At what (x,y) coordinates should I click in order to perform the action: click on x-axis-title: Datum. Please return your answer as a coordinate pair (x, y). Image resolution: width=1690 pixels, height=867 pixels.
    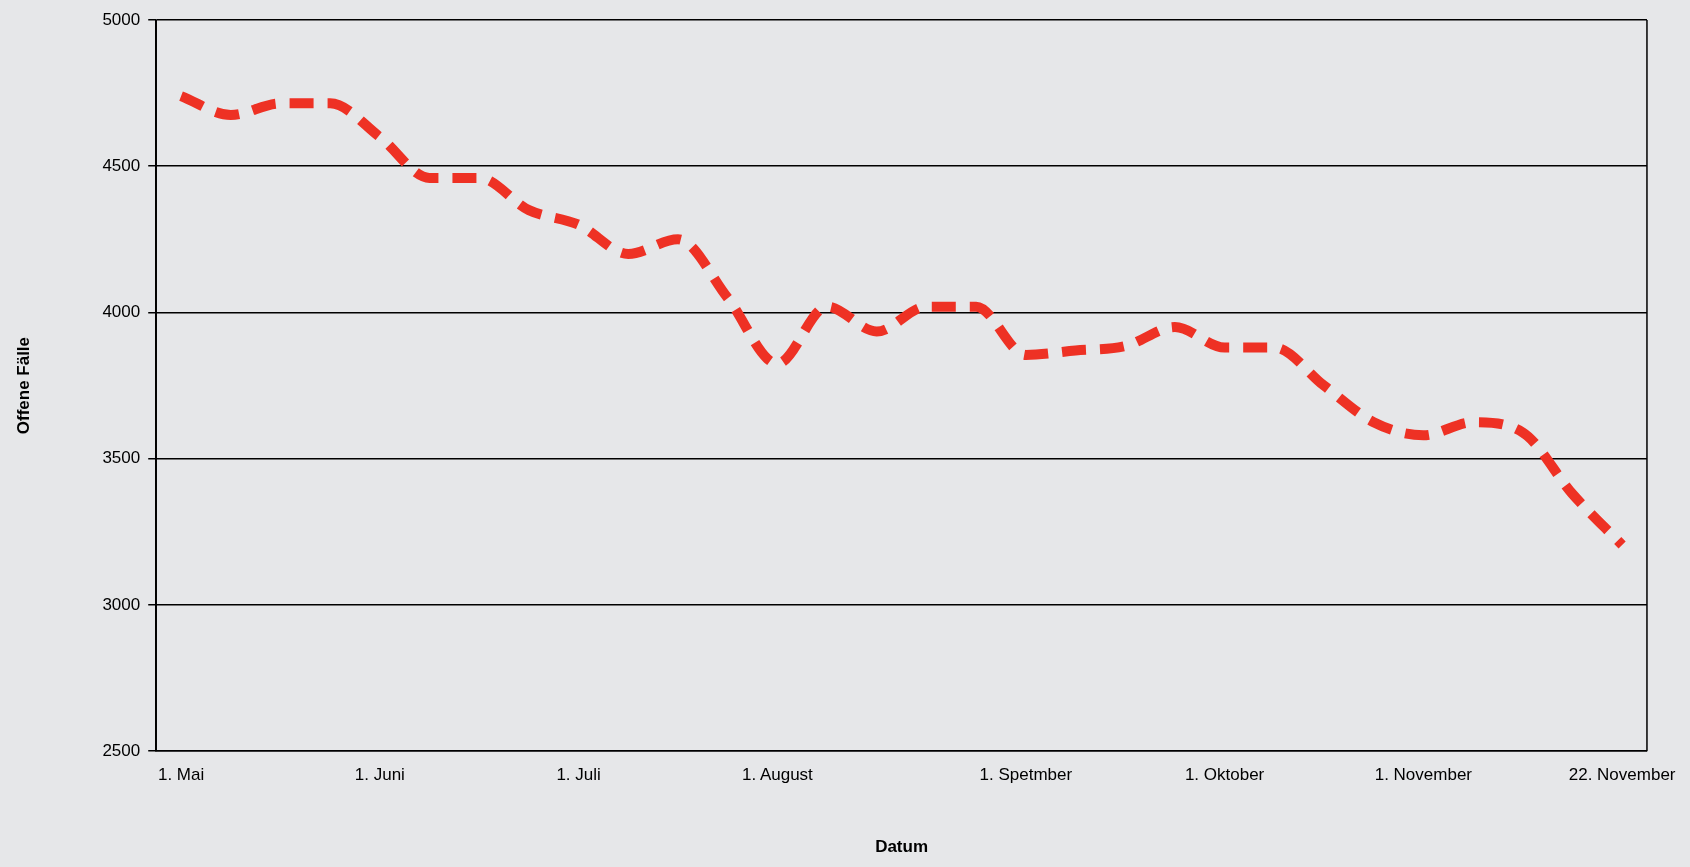
    Looking at the image, I should click on (902, 847).